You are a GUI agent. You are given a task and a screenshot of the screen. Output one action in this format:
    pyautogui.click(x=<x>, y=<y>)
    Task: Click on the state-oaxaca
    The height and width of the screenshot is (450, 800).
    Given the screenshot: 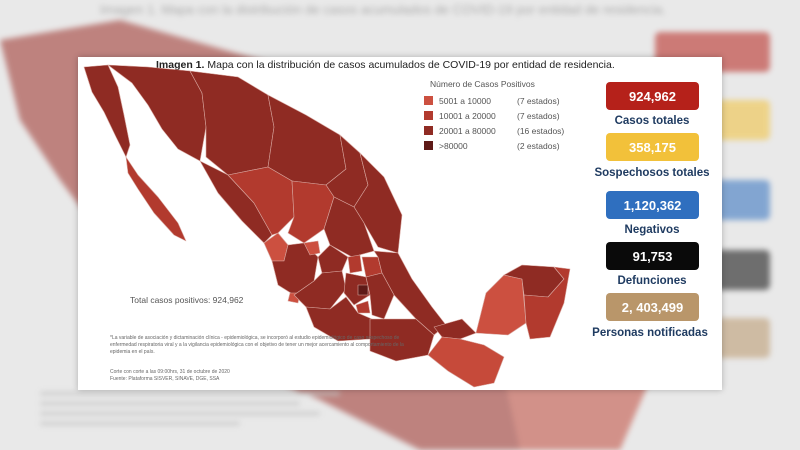 What is the action you would take?
    pyautogui.click(x=402, y=340)
    